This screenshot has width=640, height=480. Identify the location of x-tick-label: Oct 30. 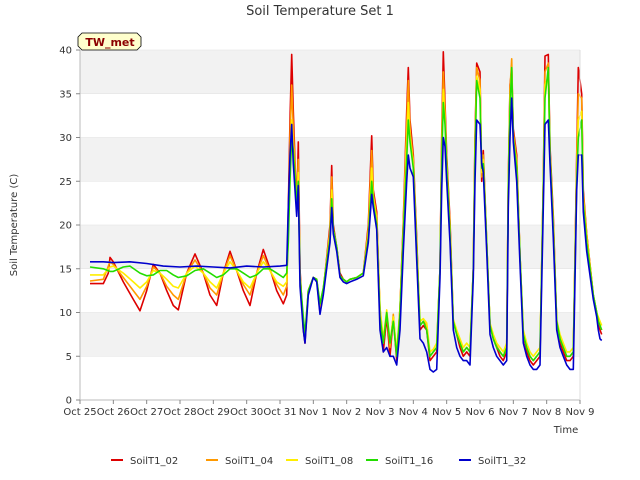
(246, 412).